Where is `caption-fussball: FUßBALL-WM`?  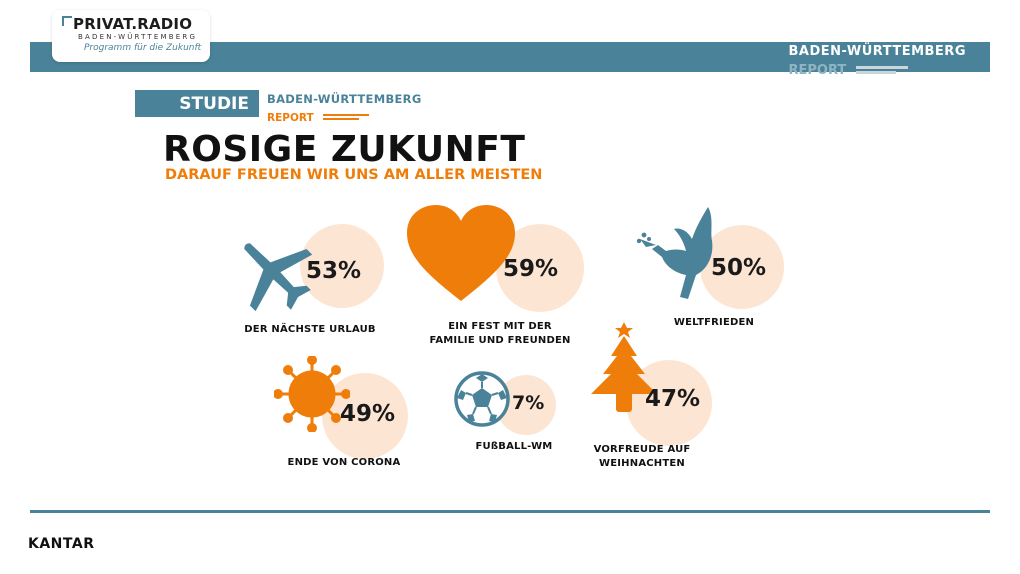
caption-fussball: FUßBALL-WM is located at coordinates (514, 446).